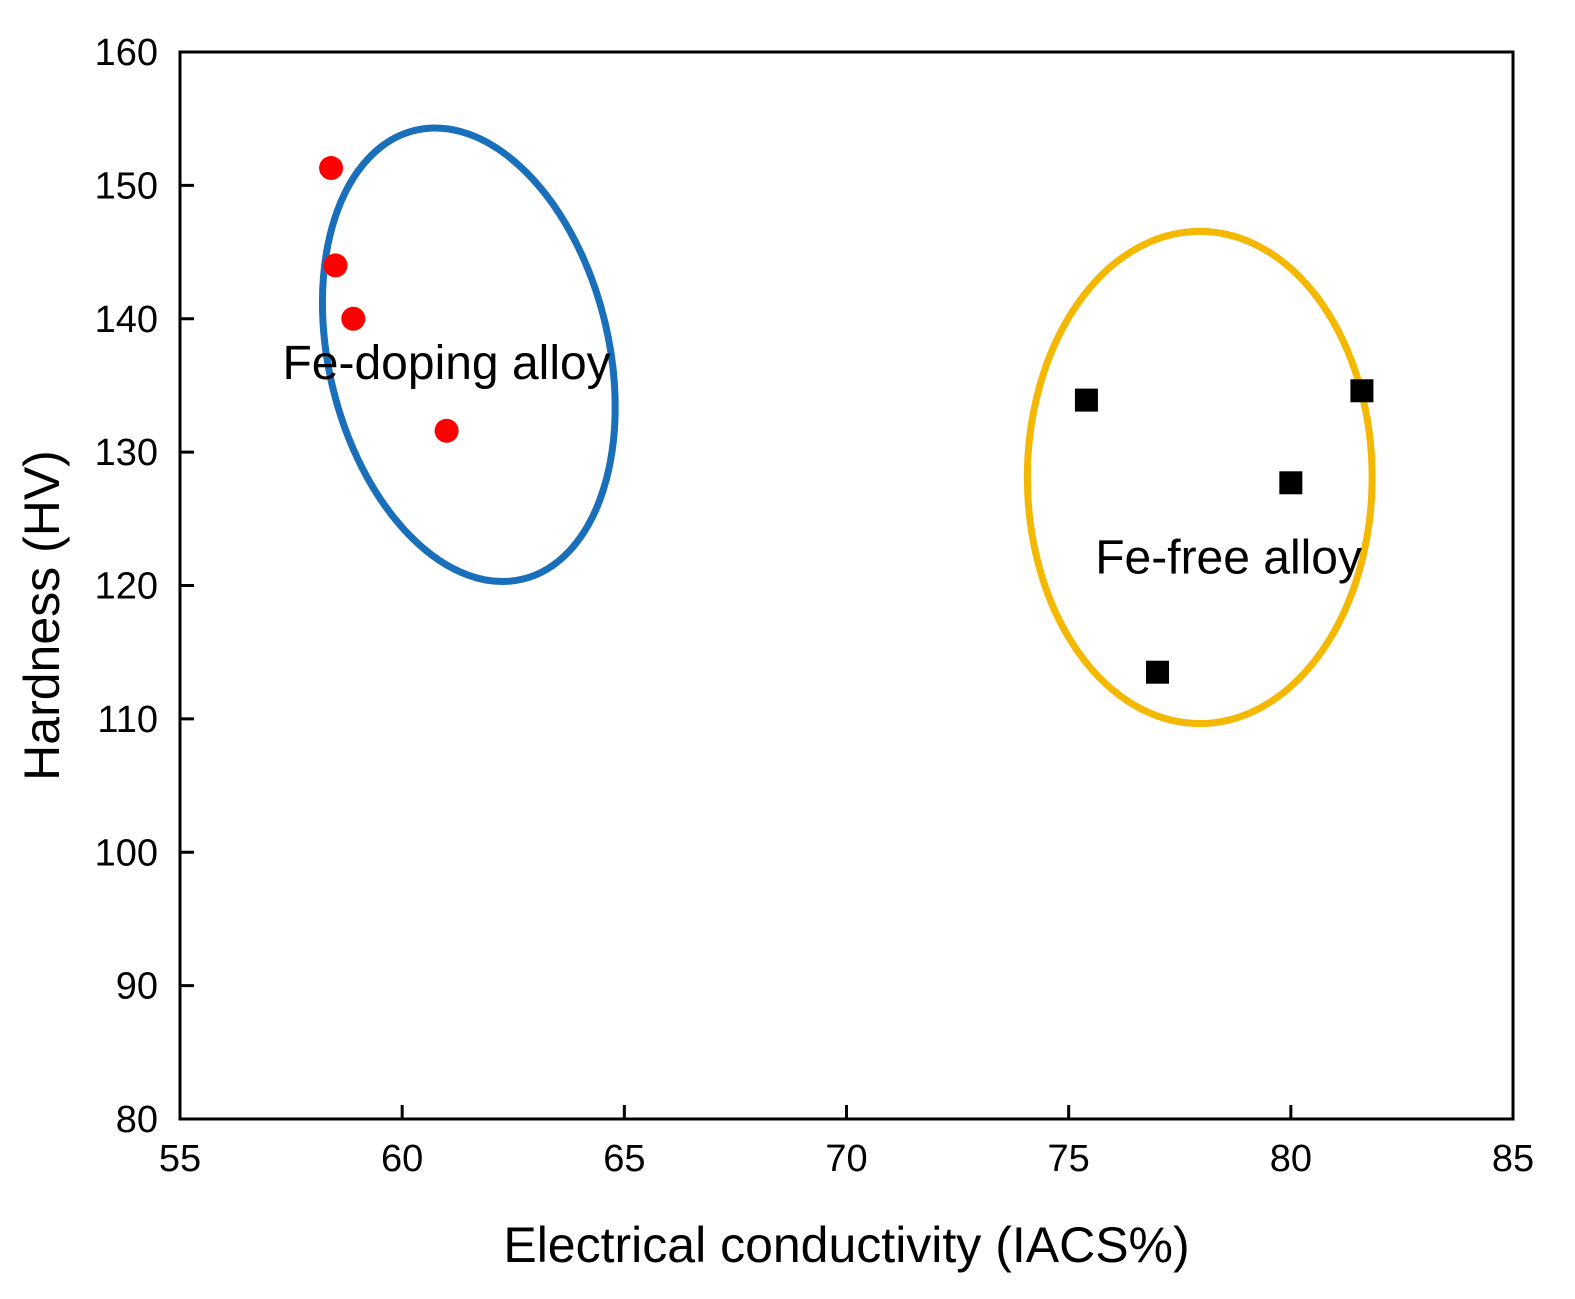 This screenshot has width=1575, height=1299. I want to click on y-axis-title: Hardness (HV), so click(42, 615).